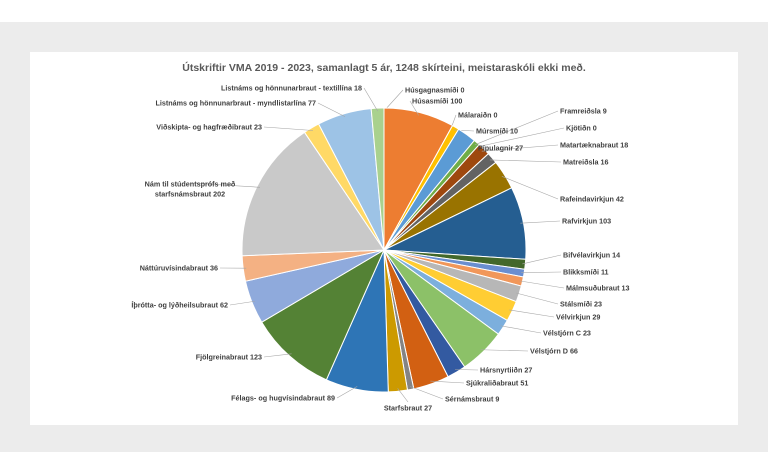 This screenshot has width=768, height=476. Describe the element at coordinates (592, 199) in the screenshot. I see `data-label: Rafeindavirkjun 42` at that location.